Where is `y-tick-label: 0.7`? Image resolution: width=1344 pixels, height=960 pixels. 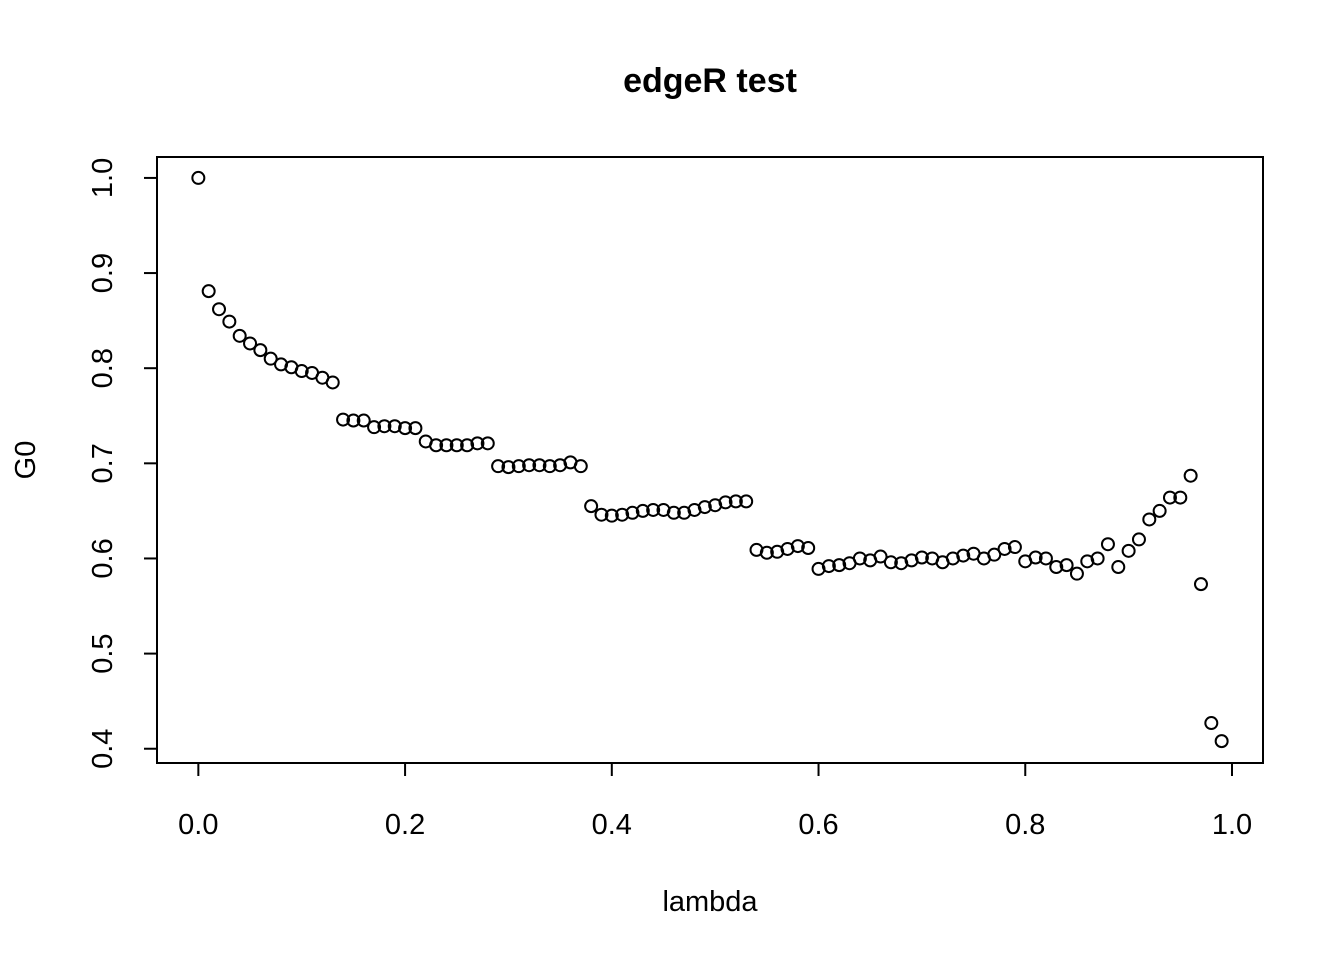 y-tick-label: 0.7 is located at coordinates (103, 463).